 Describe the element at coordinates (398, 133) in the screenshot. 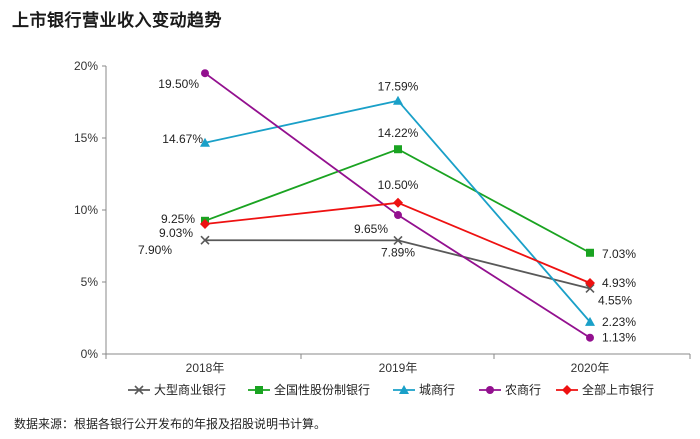

I see `data-label: 14.22%` at that location.